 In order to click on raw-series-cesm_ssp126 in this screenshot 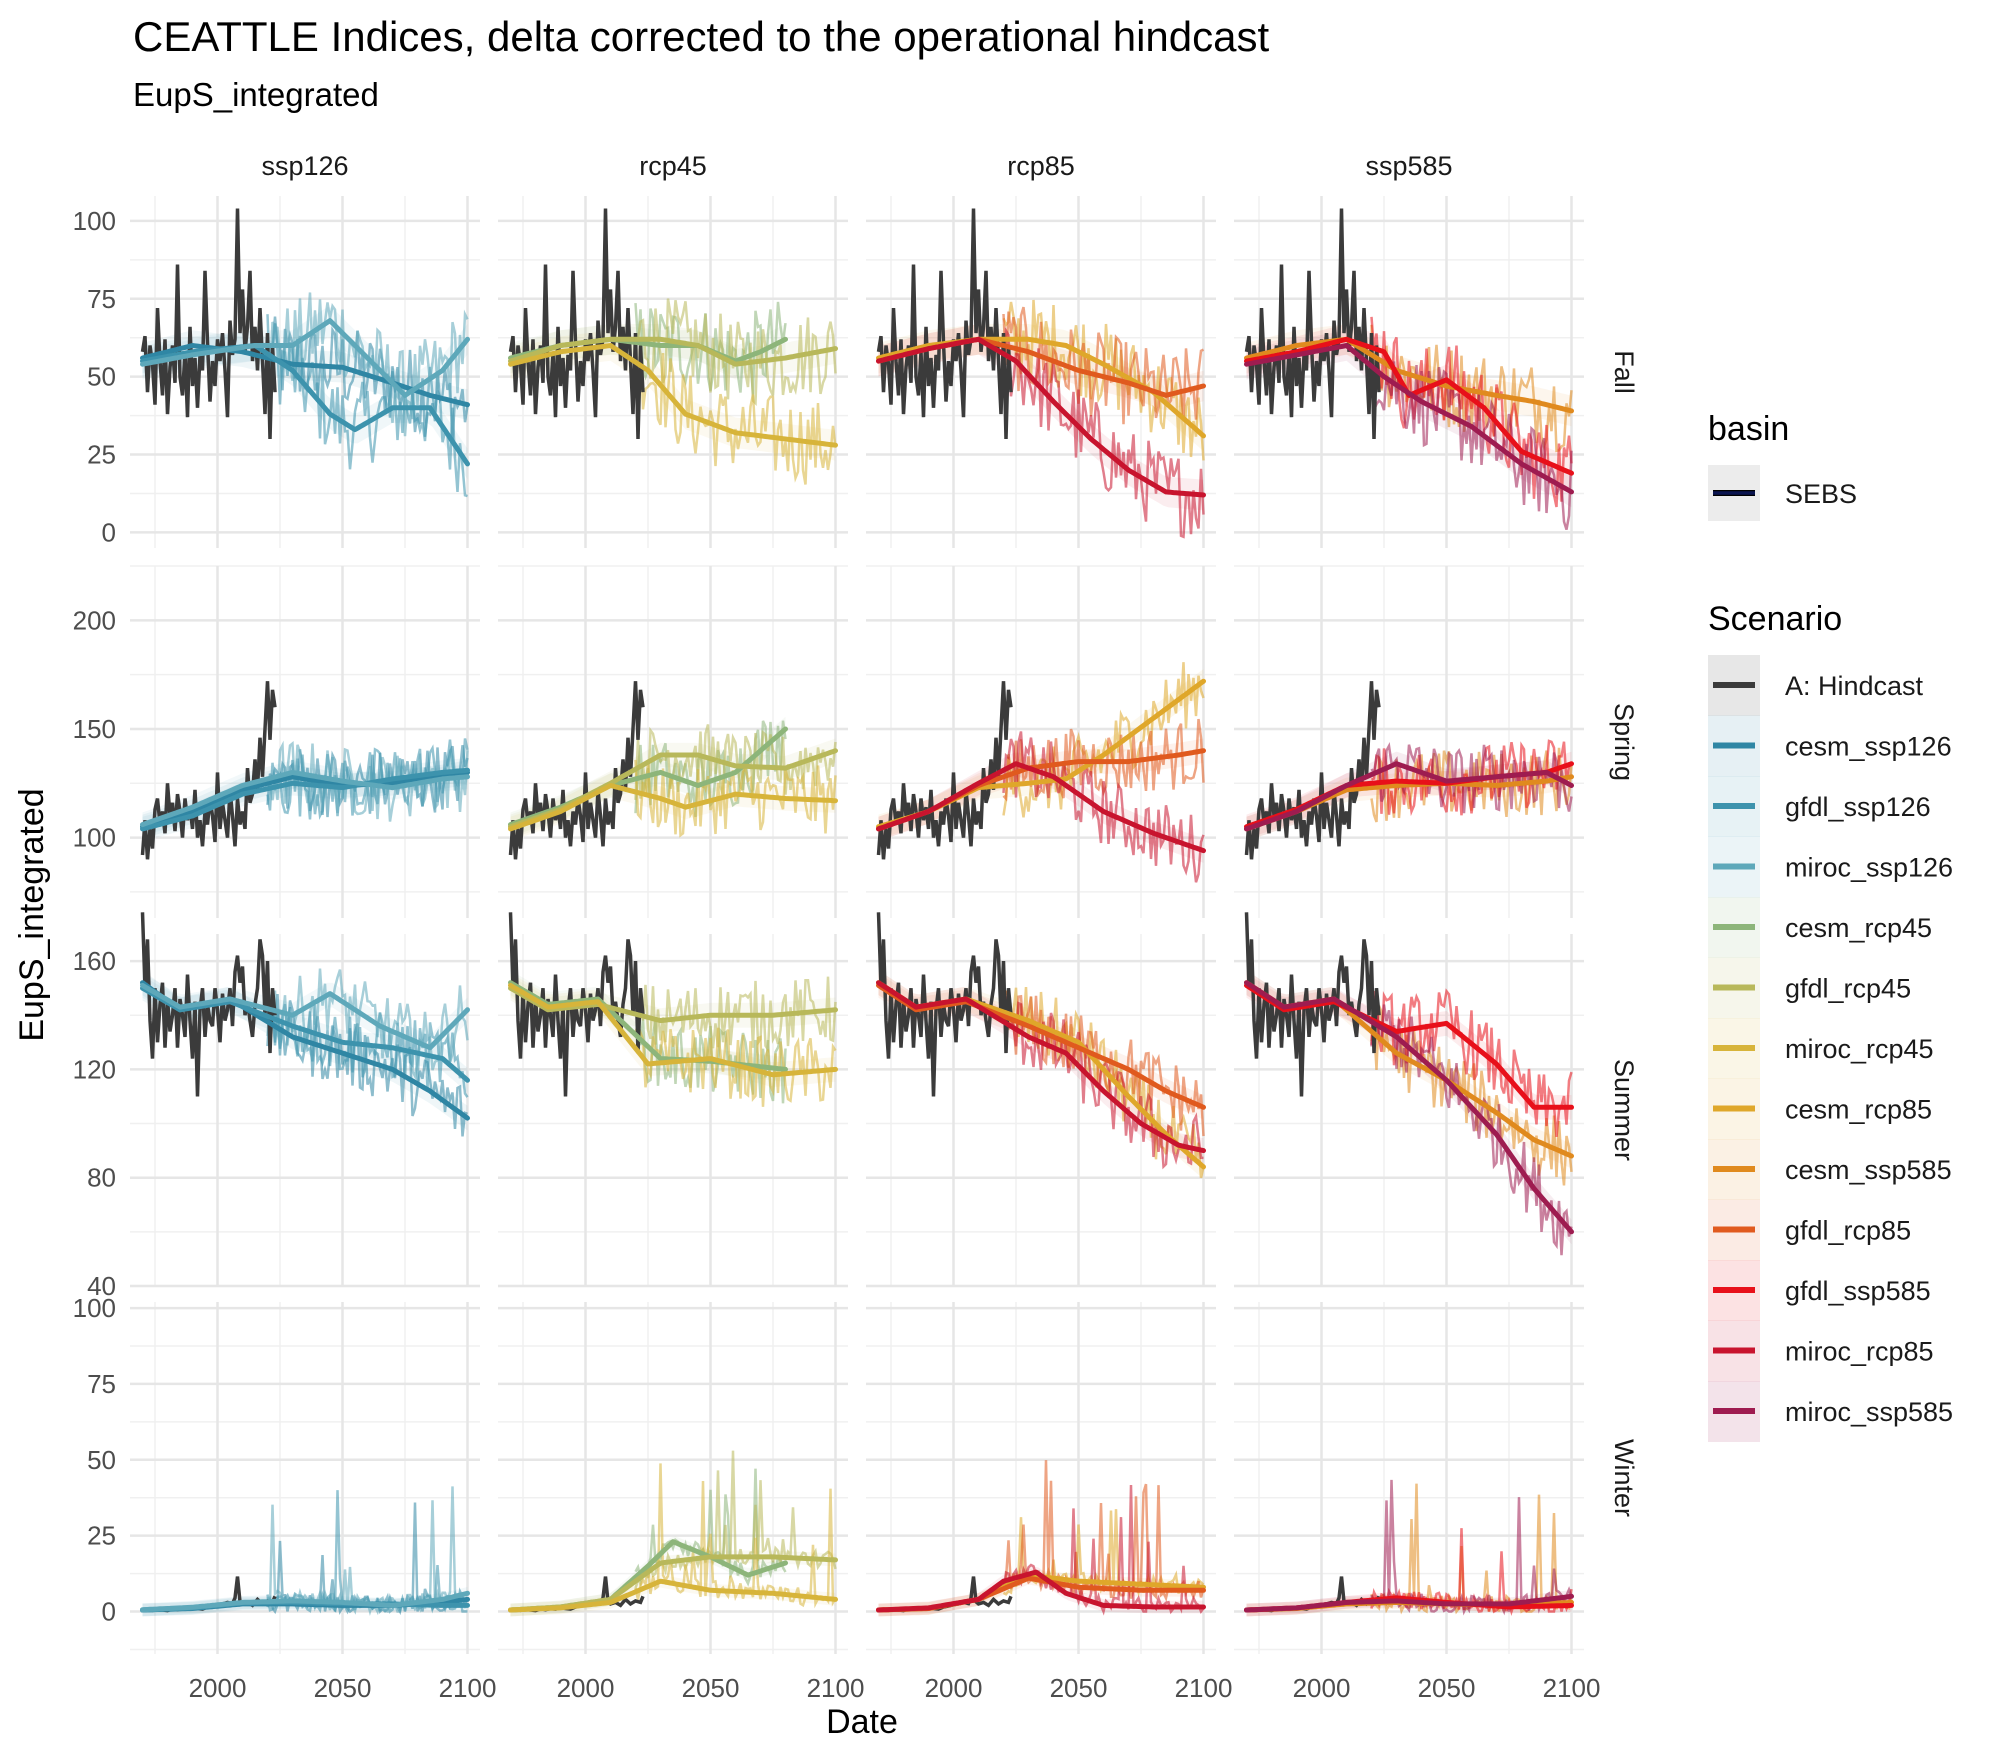, I will do `click(367, 1063)`.